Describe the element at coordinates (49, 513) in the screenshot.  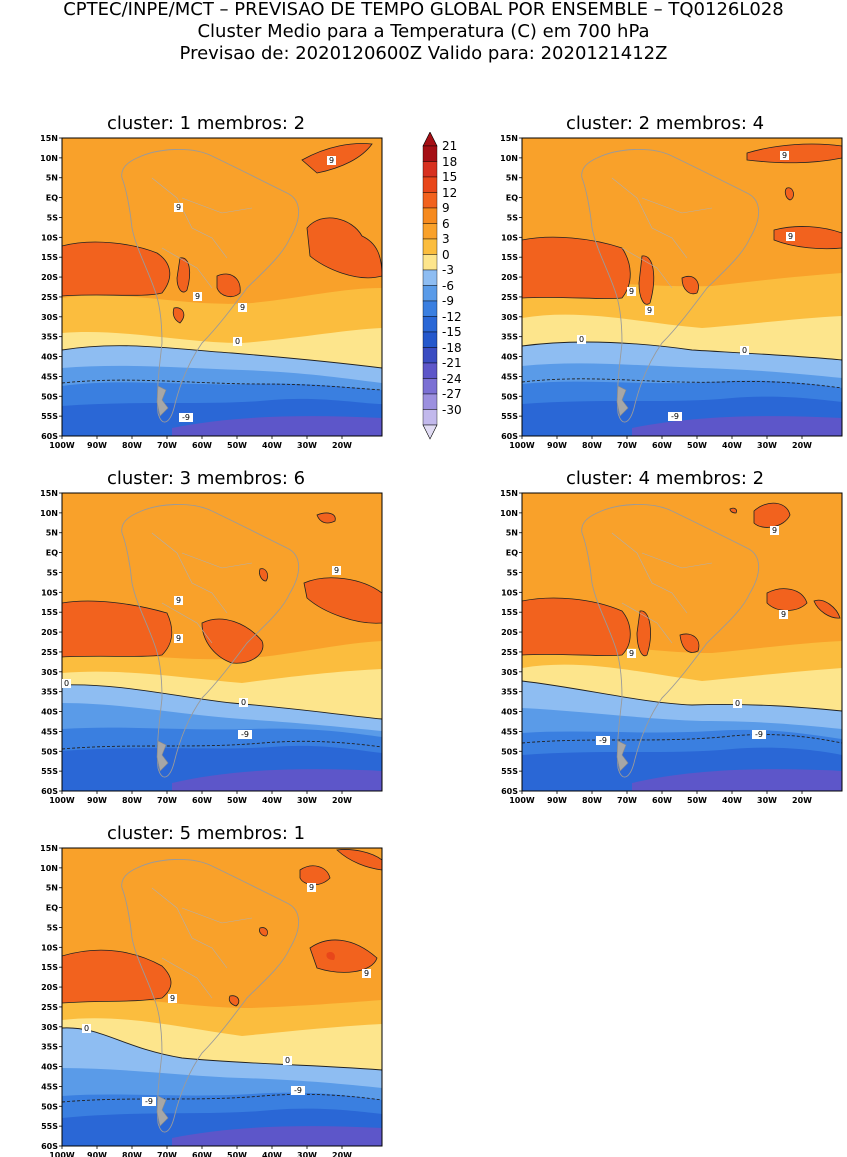
I see `lat-tick-label: 10N` at that location.